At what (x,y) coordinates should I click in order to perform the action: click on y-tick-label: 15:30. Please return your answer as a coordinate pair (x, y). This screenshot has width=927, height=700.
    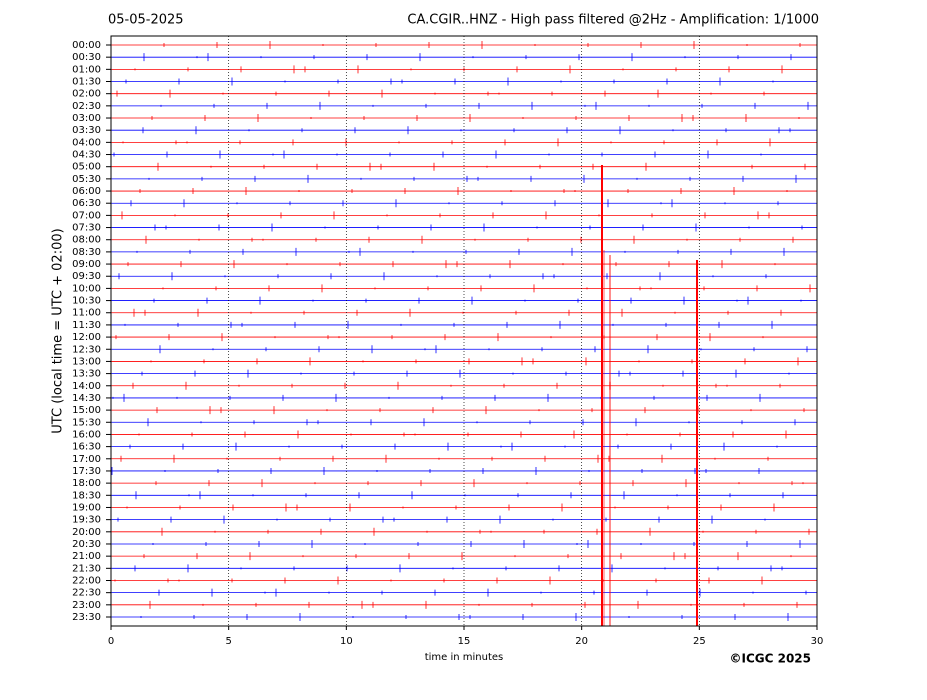
    Looking at the image, I should click on (86, 422).